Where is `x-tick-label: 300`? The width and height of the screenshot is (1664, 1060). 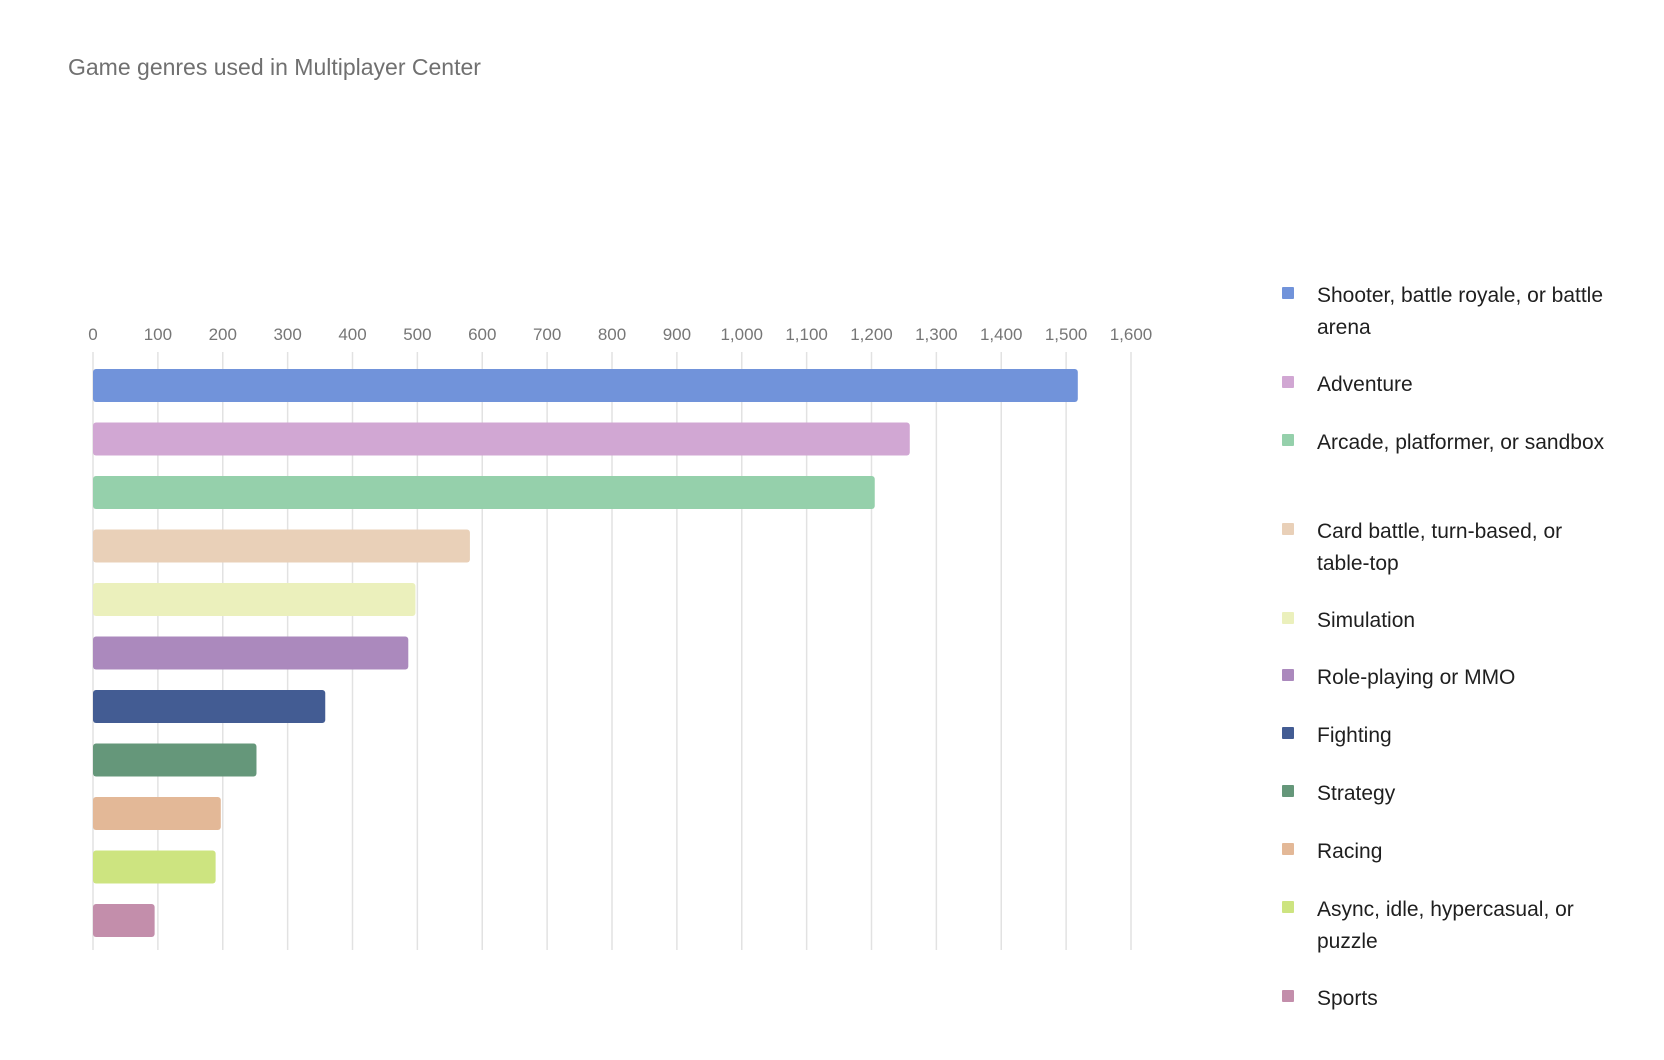
x-tick-label: 300 is located at coordinates (287, 334).